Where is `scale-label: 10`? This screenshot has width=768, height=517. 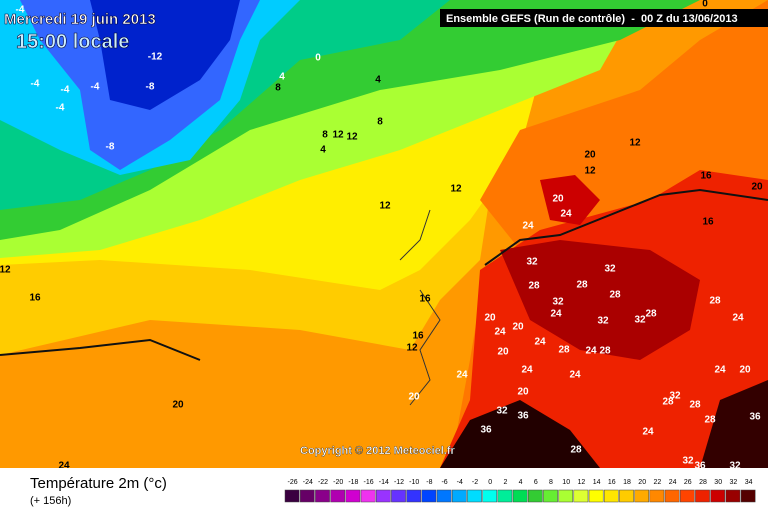
scale-label: 10 is located at coordinates (566, 482).